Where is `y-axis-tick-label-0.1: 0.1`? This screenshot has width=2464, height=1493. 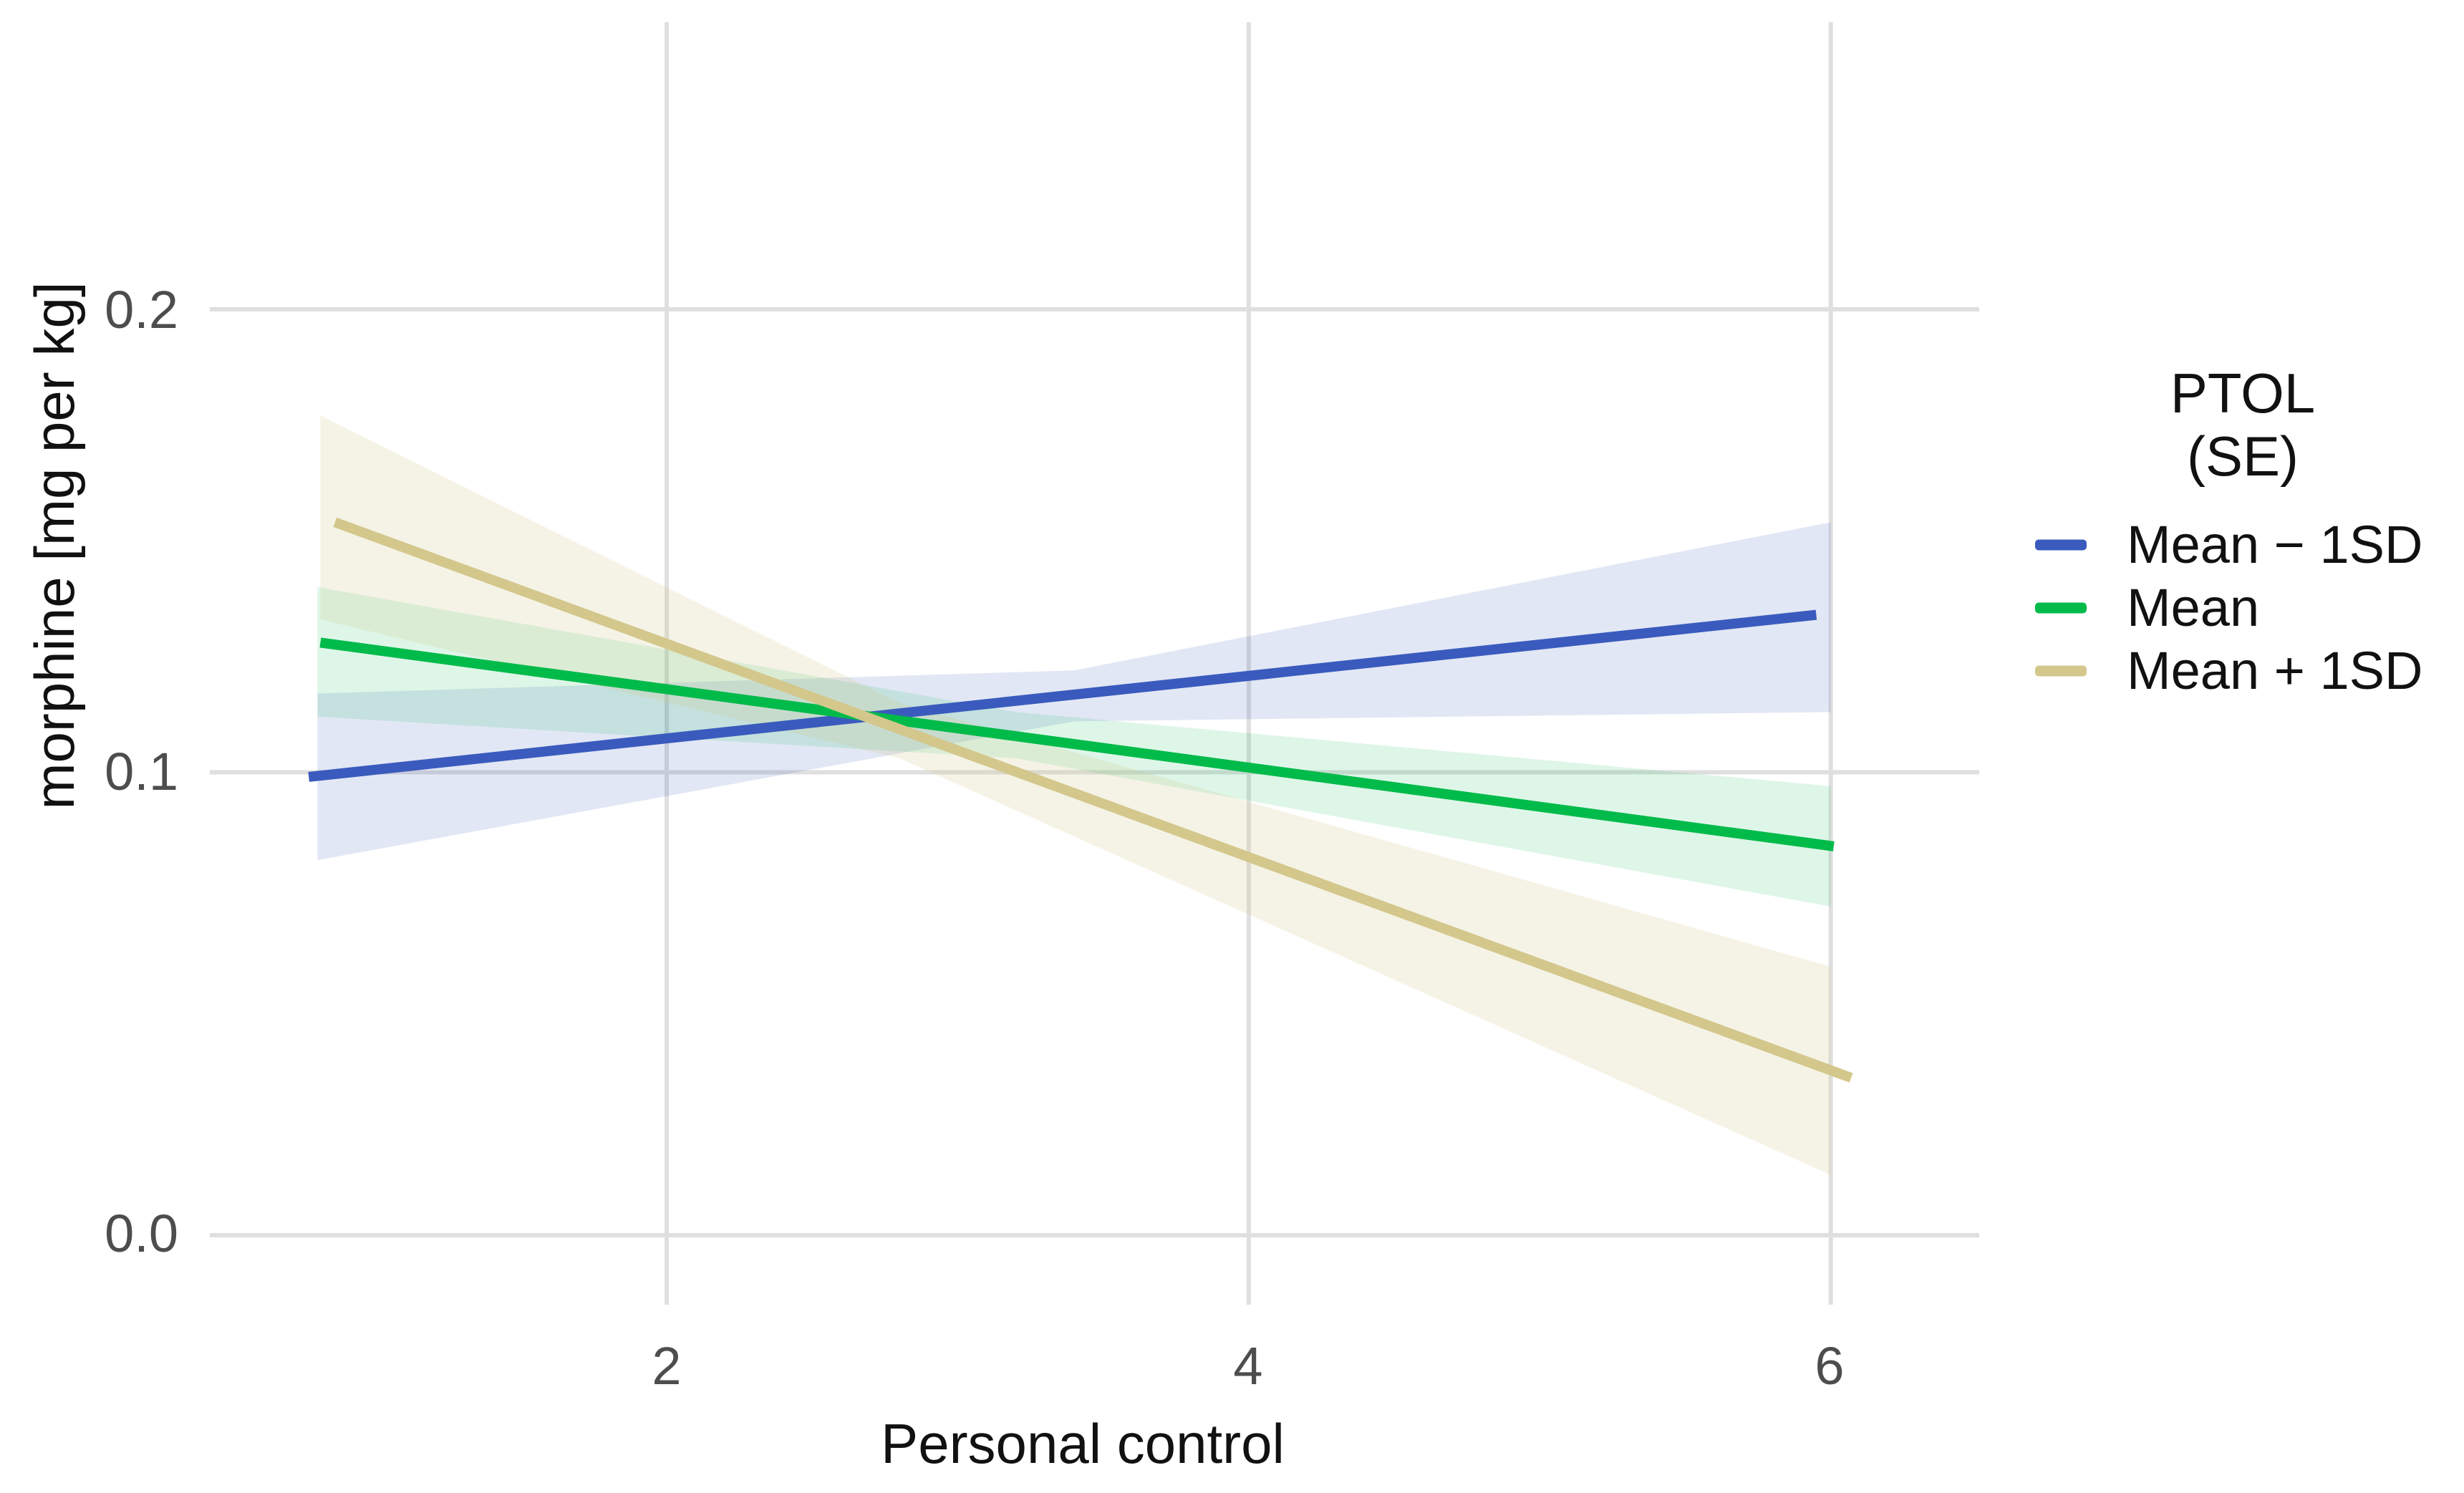 y-axis-tick-label-0.1: 0.1 is located at coordinates (141, 771).